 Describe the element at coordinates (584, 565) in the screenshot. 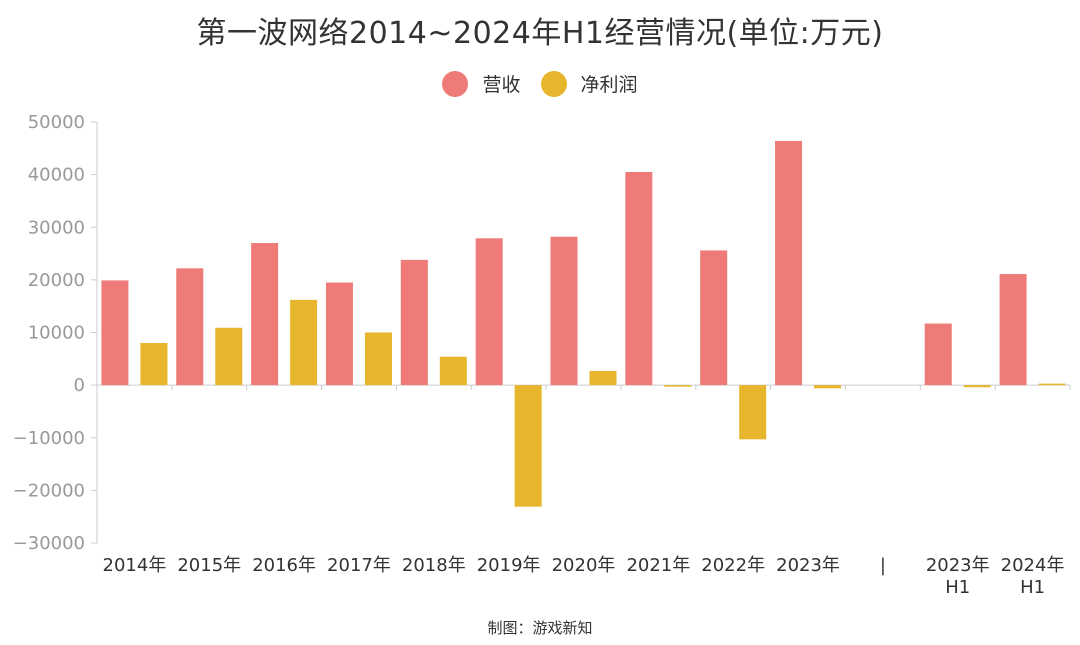

I see `x-tick-label: 2020年` at that location.